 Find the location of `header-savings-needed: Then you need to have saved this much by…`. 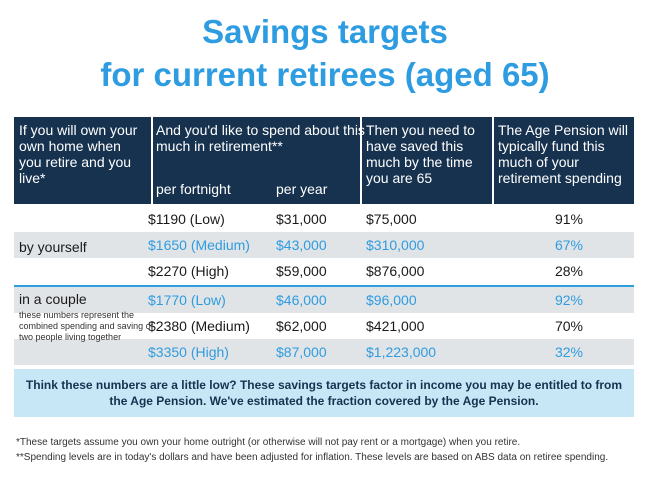

header-savings-needed: Then you need to have saved this much by… is located at coordinates (420, 154).